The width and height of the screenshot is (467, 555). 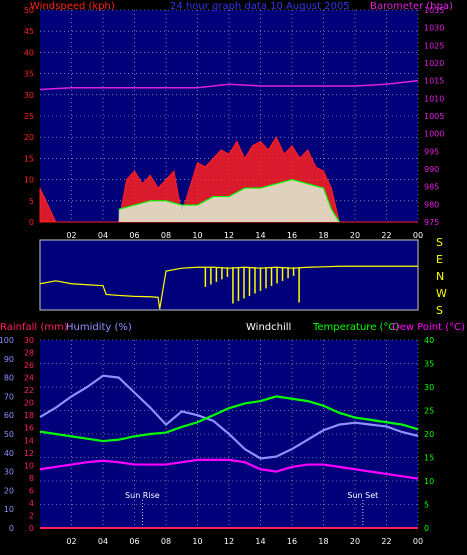 What do you see at coordinates (431, 169) in the screenshot?
I see `barometer-tick-label: 990` at bounding box center [431, 169].